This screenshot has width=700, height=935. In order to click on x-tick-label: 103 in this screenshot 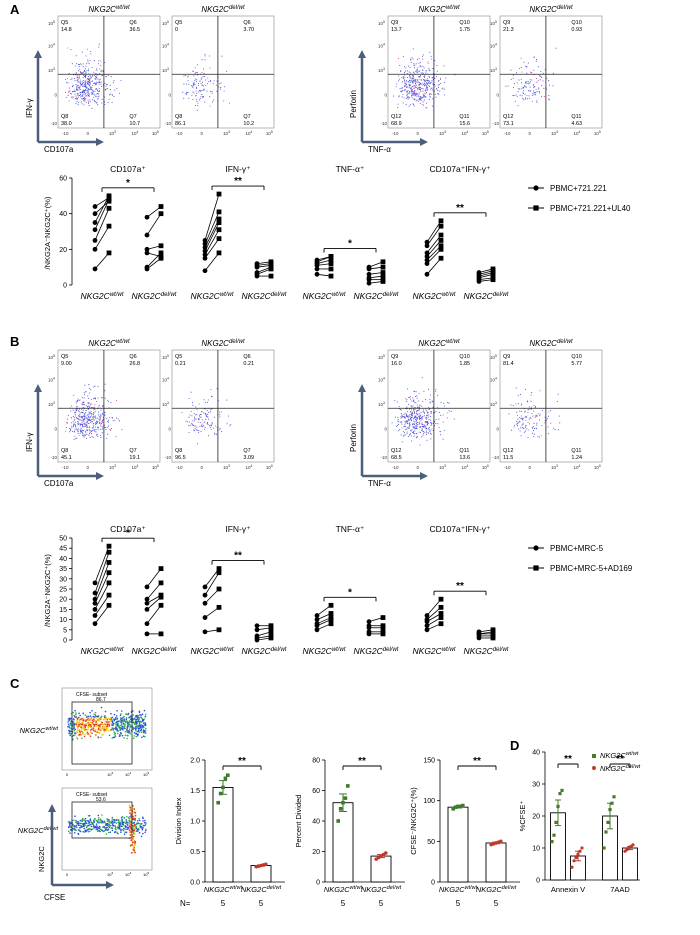, I will do `click(554, 467)`.